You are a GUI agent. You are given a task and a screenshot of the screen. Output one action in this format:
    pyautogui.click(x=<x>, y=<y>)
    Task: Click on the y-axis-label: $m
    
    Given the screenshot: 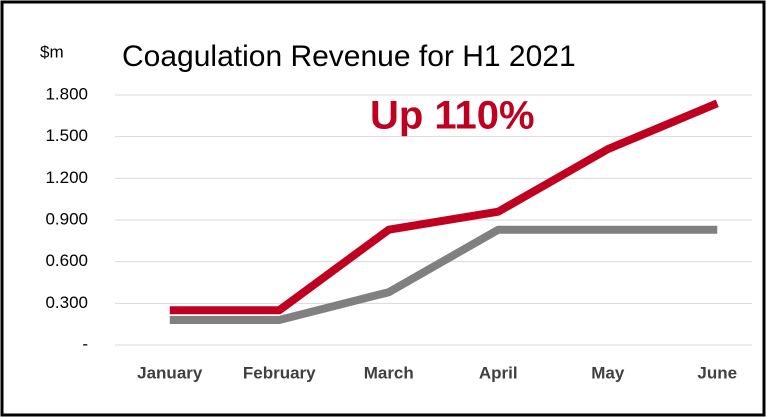 What is the action you would take?
    pyautogui.click(x=52, y=51)
    